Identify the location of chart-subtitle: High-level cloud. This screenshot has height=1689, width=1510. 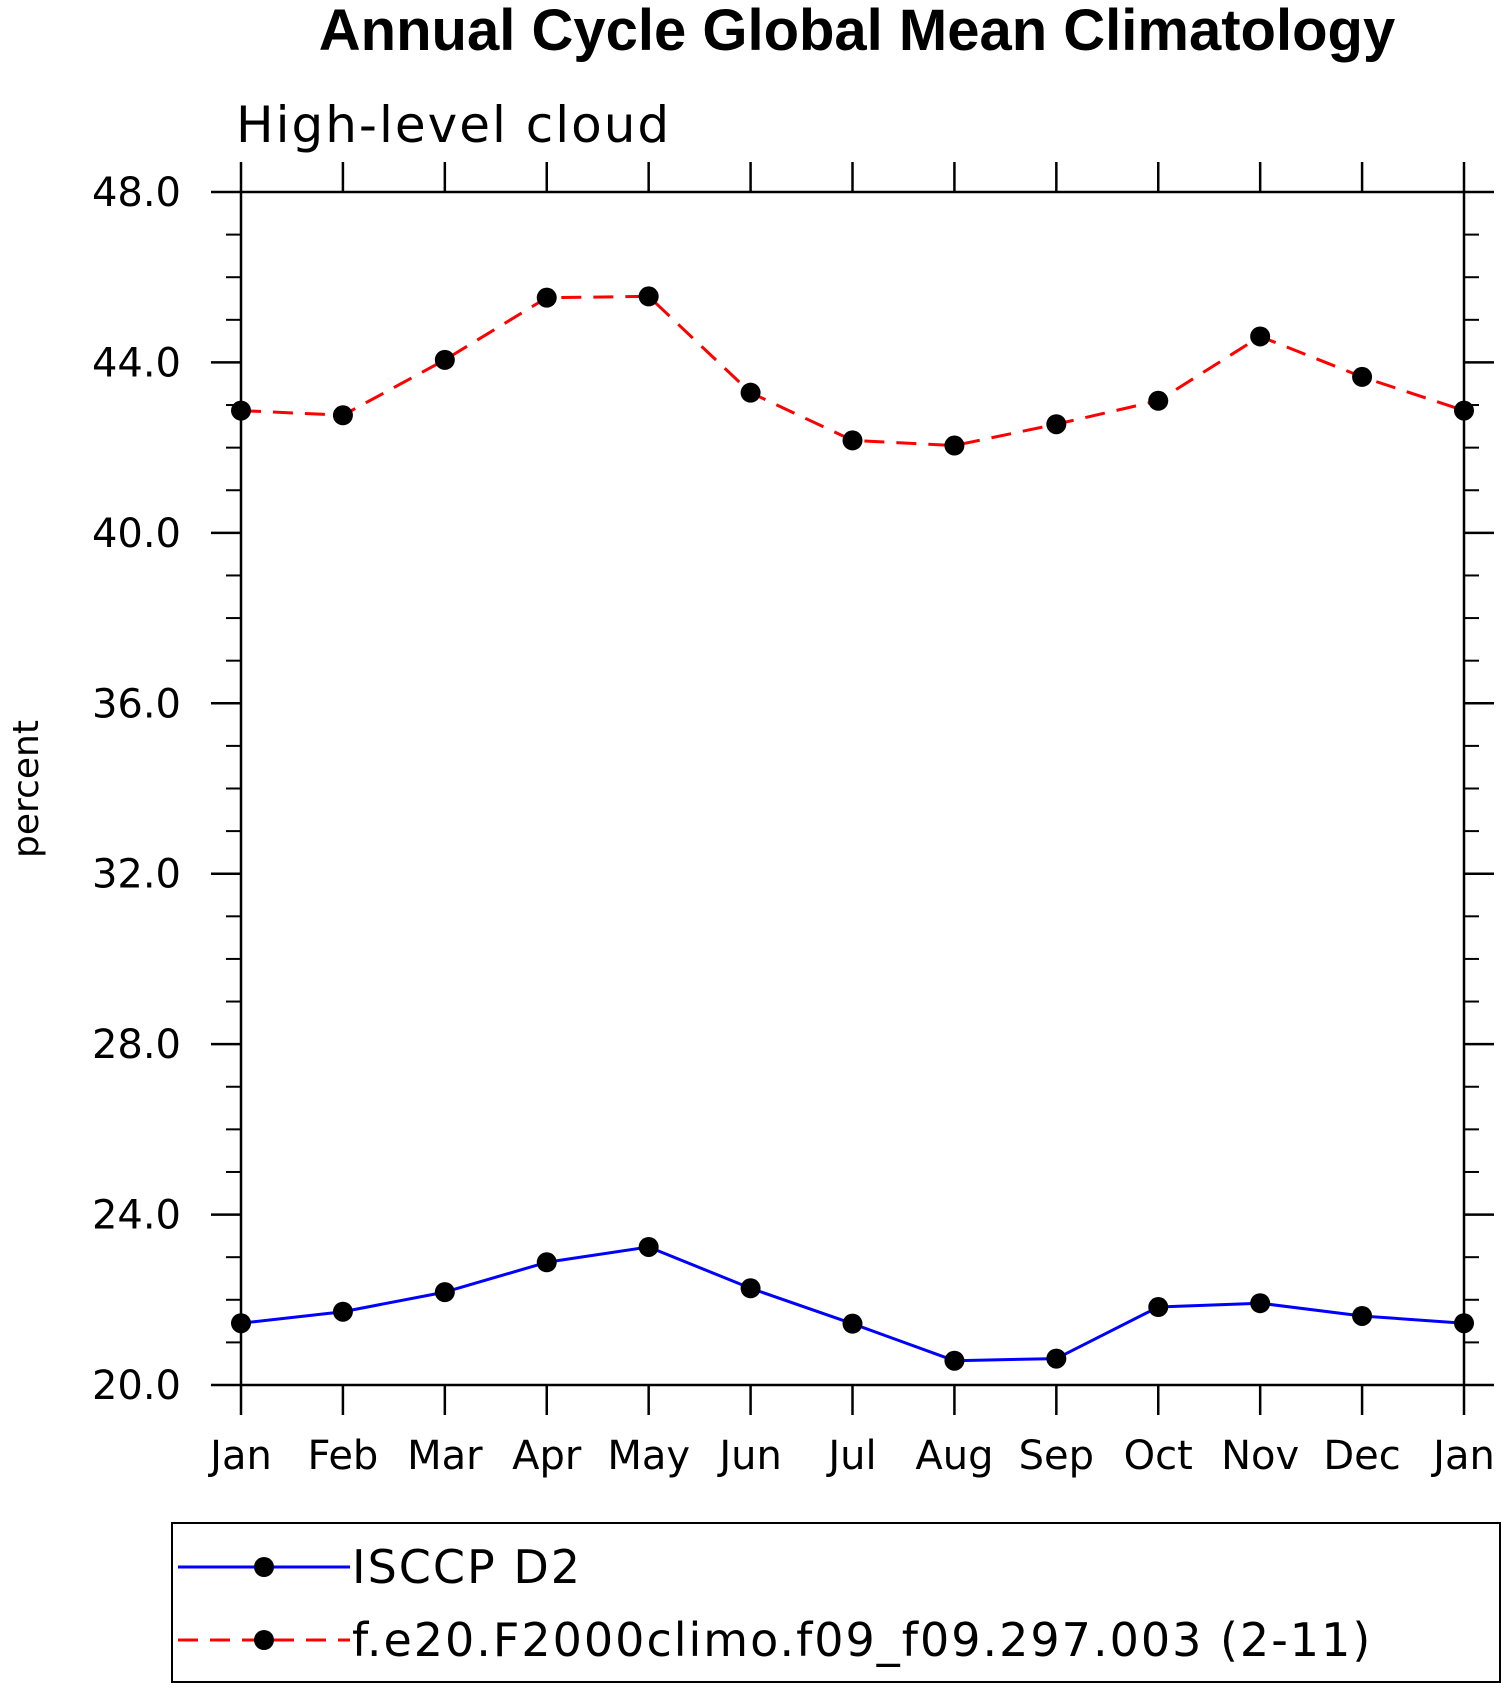
(453, 125).